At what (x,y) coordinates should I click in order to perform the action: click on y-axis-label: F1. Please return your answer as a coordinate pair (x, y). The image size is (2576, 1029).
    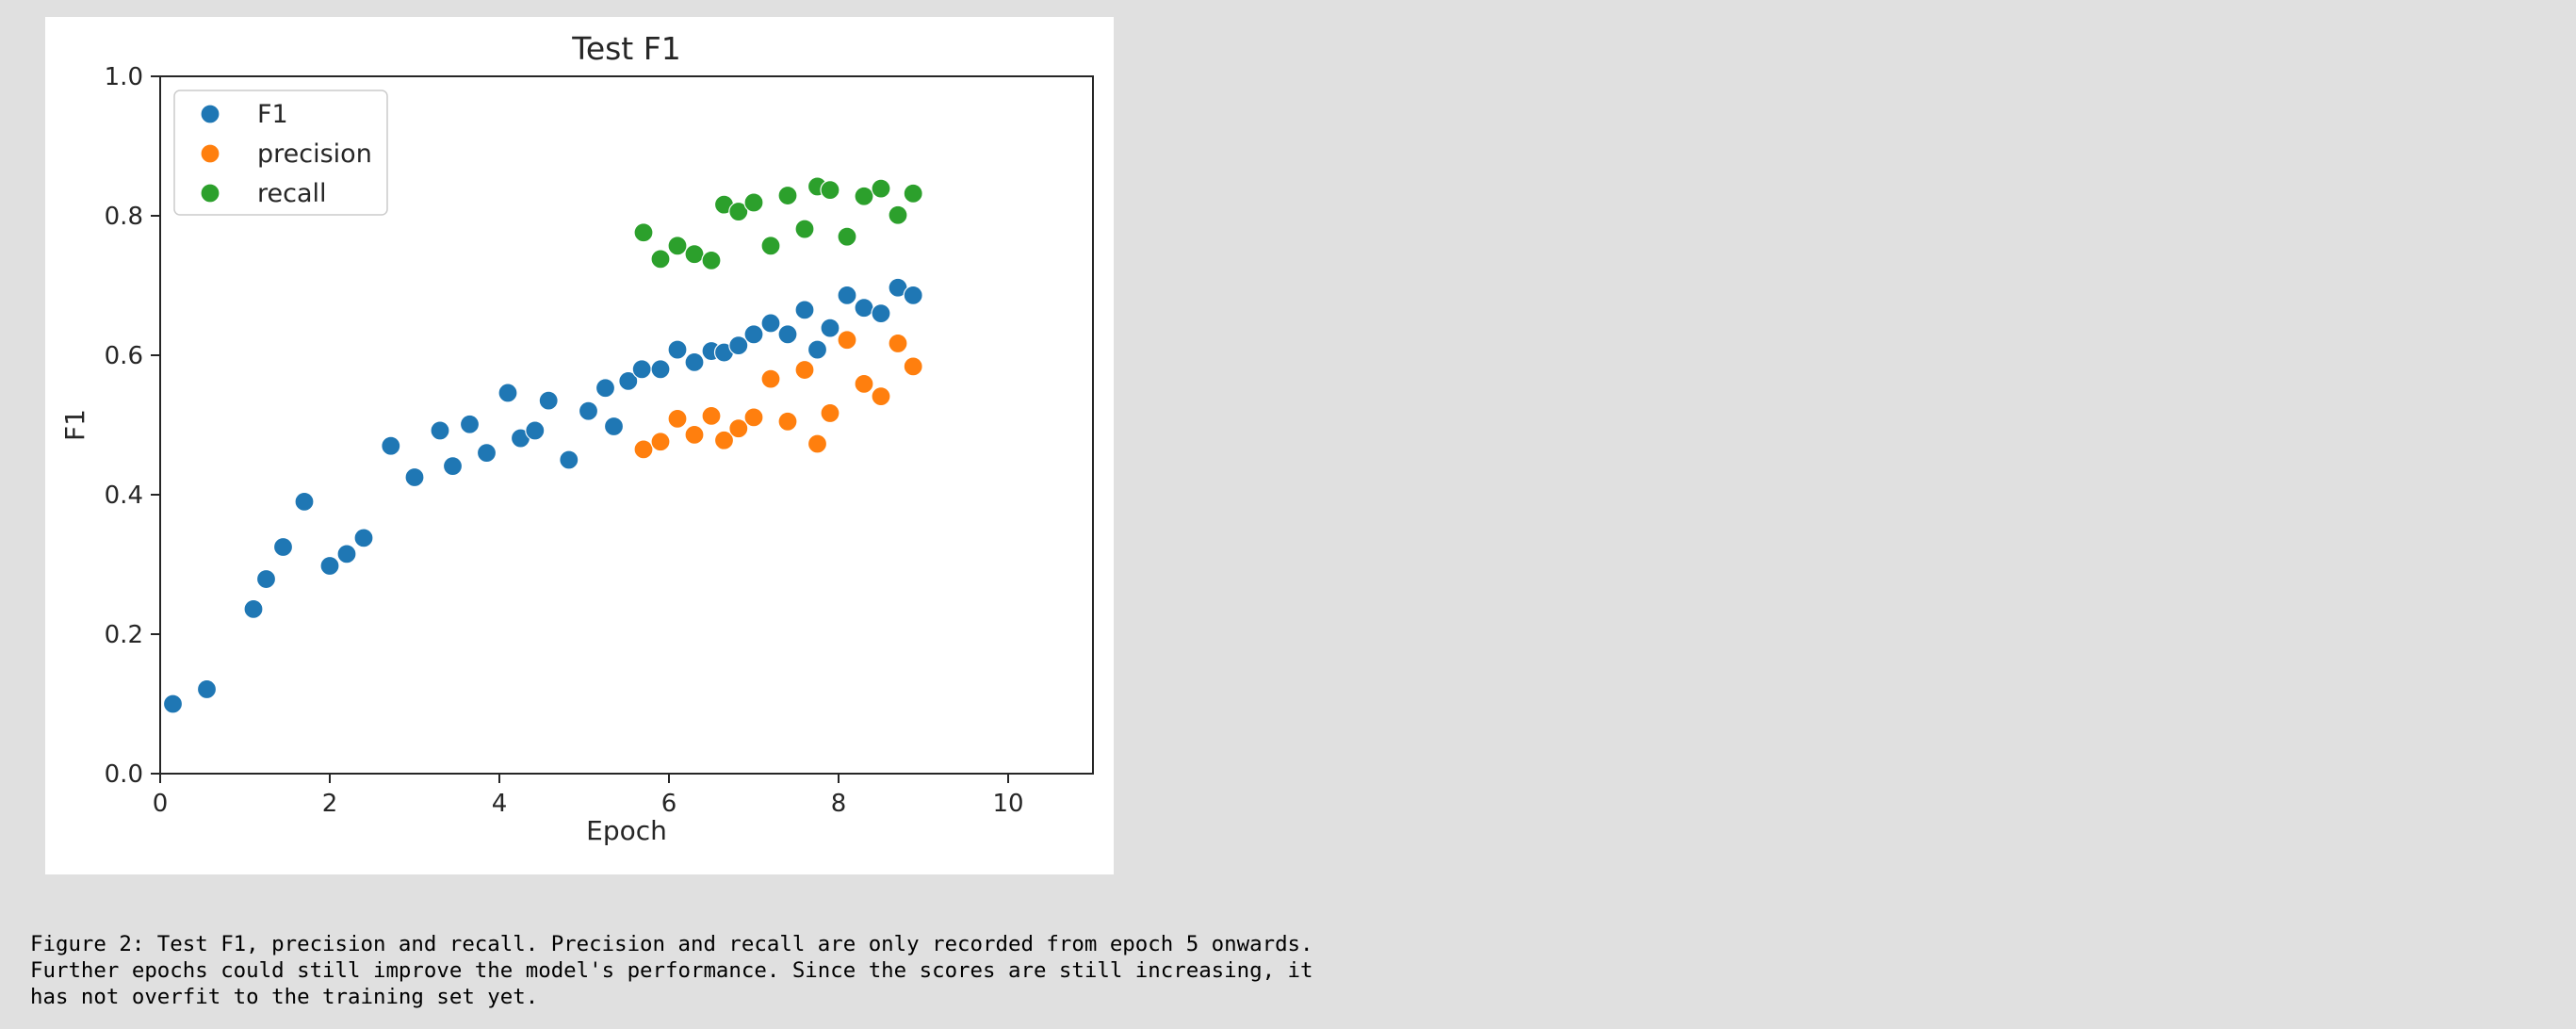
    Looking at the image, I should click on (74, 425).